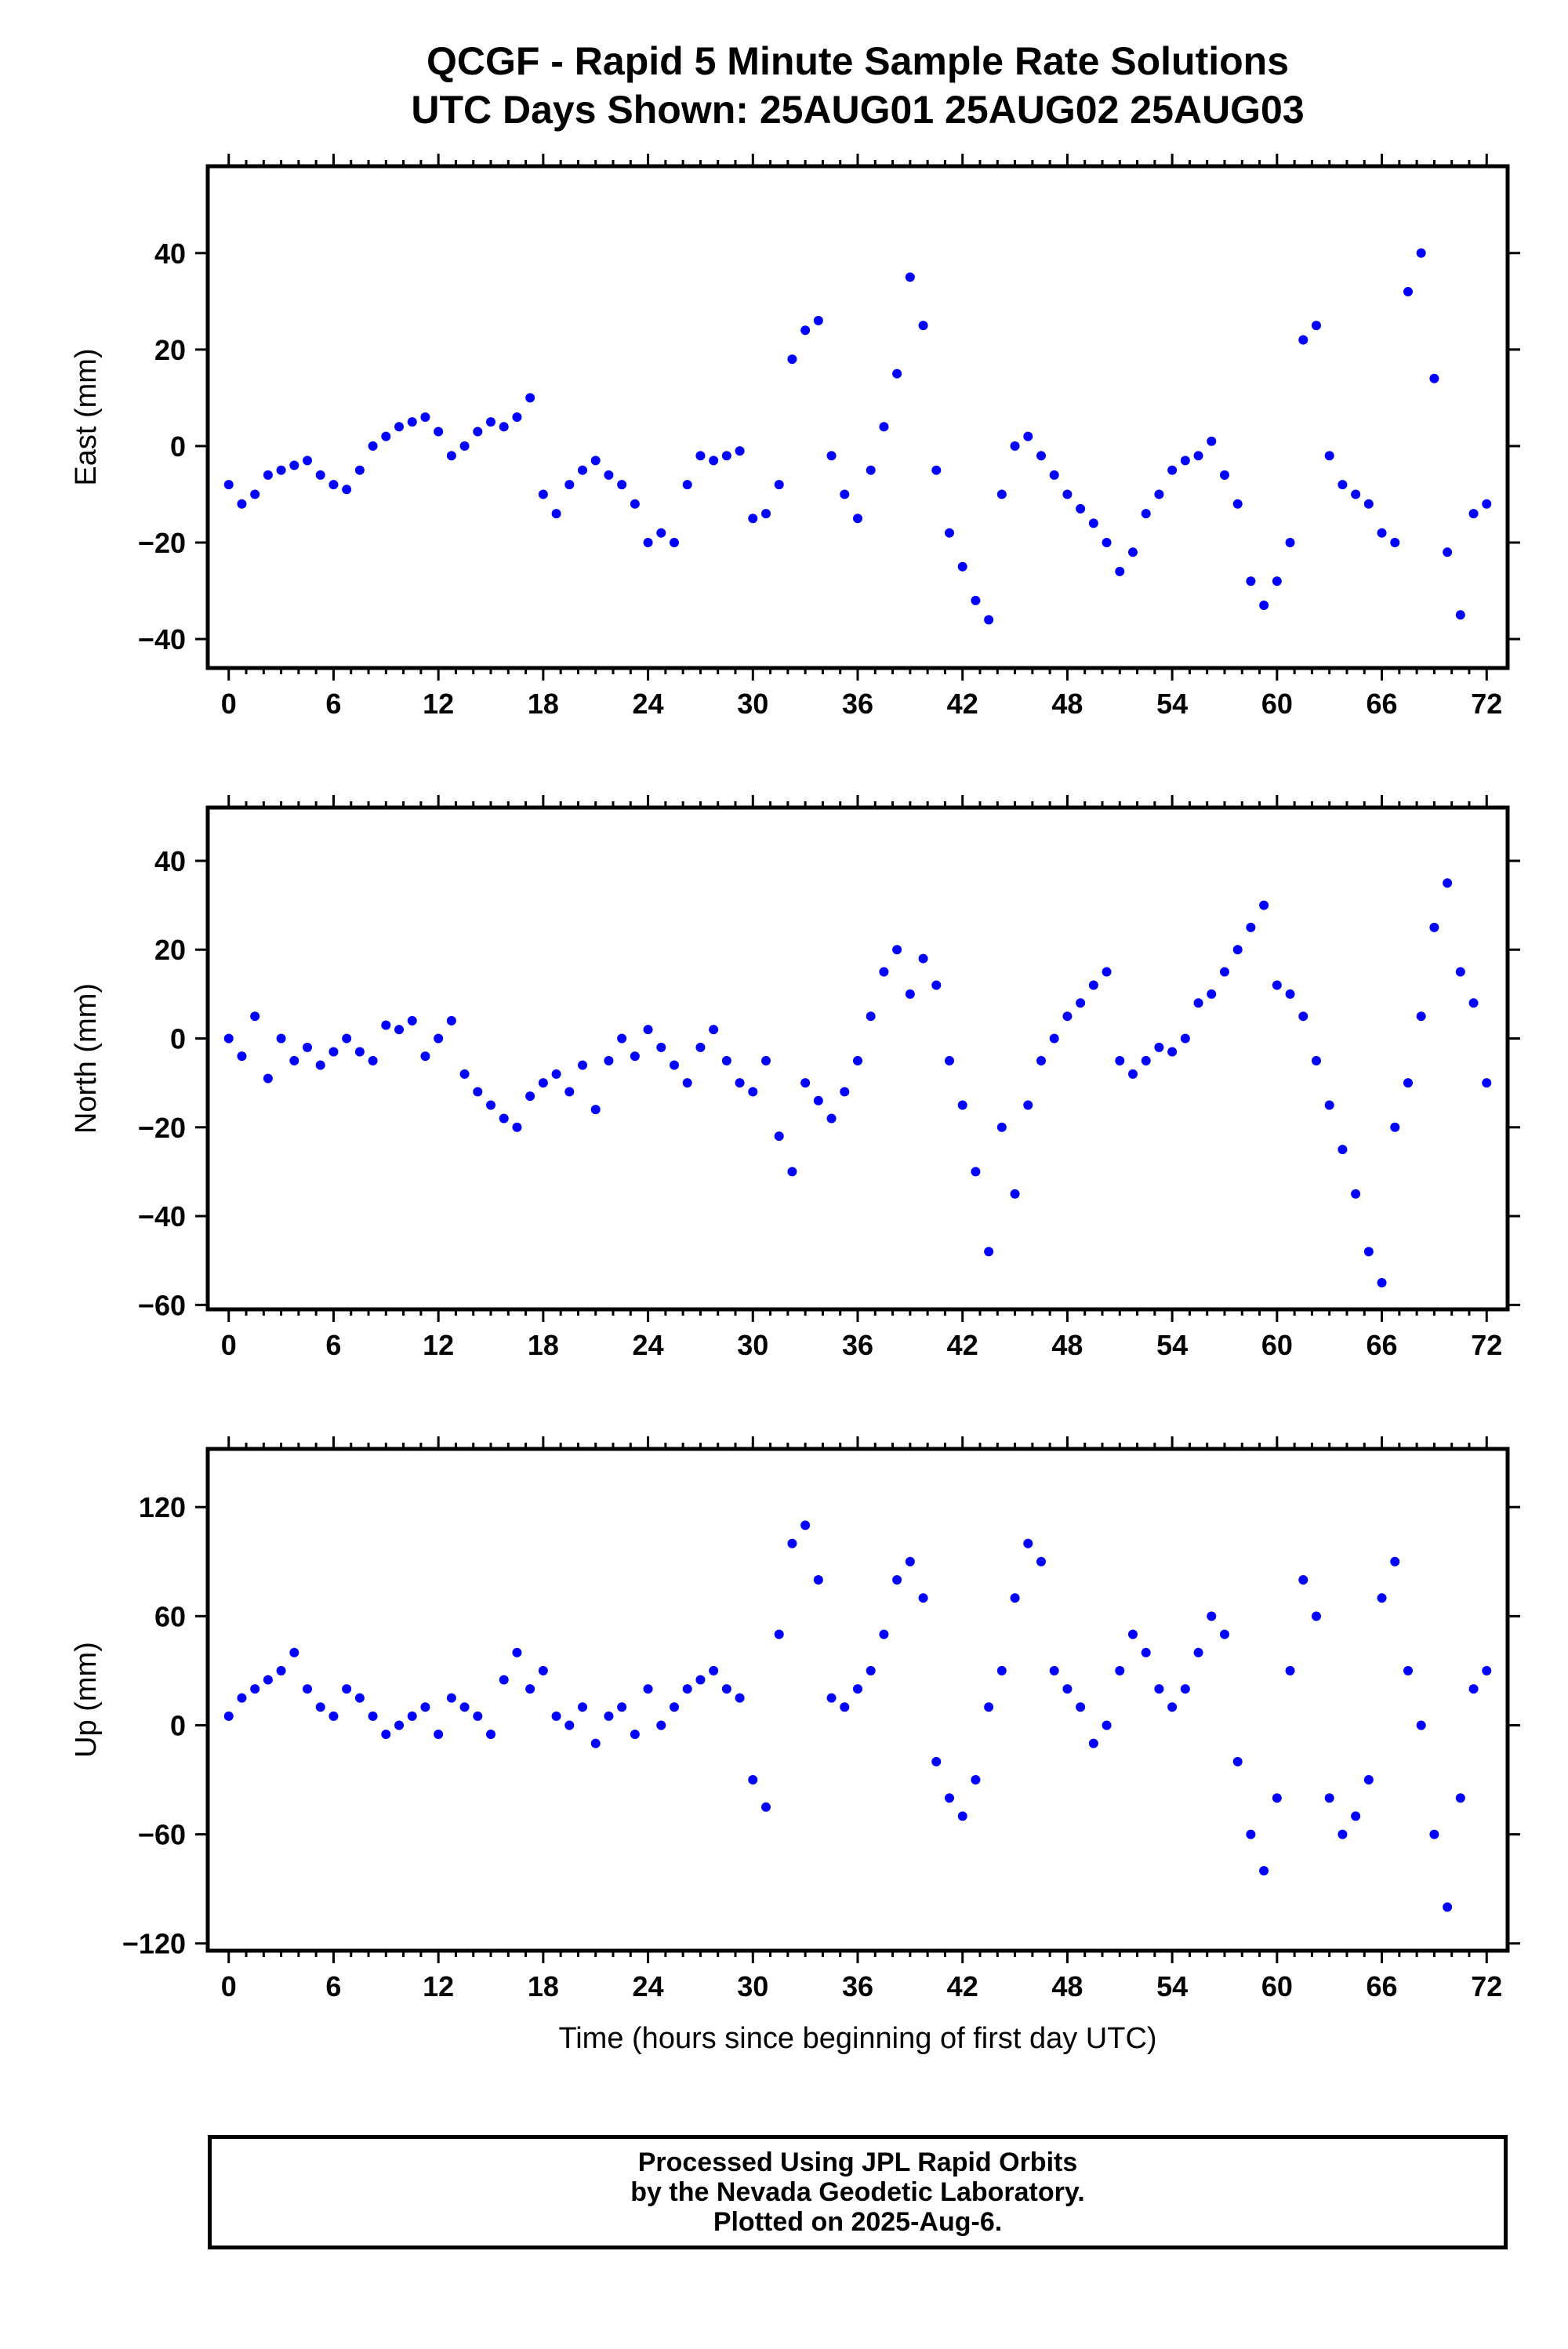 This screenshot has height=2349, width=1568. I want to click on up-x-tick-label: 66, so click(1382, 1986).